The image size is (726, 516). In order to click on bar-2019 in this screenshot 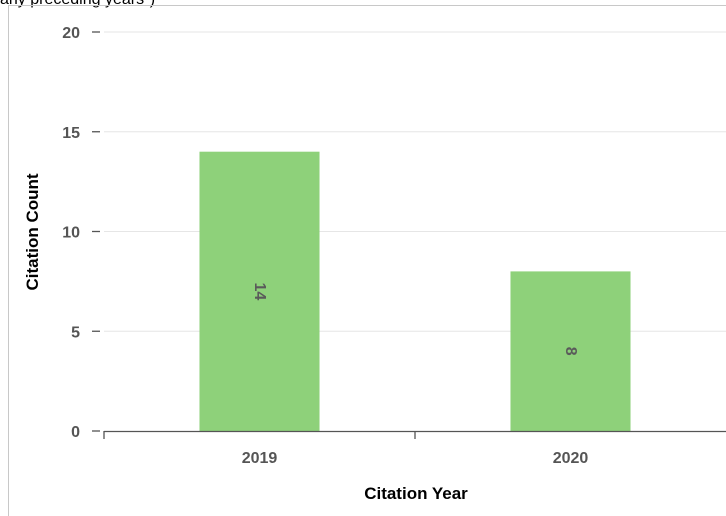, I will do `click(259, 291)`.